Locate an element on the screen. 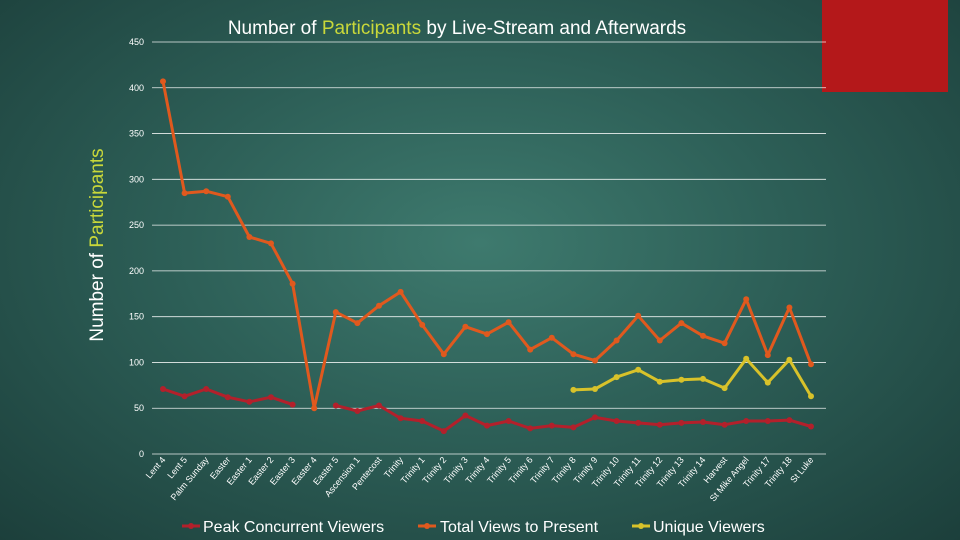 This screenshot has height=540, width=960. y-tick-label: 450 is located at coordinates (136, 42).